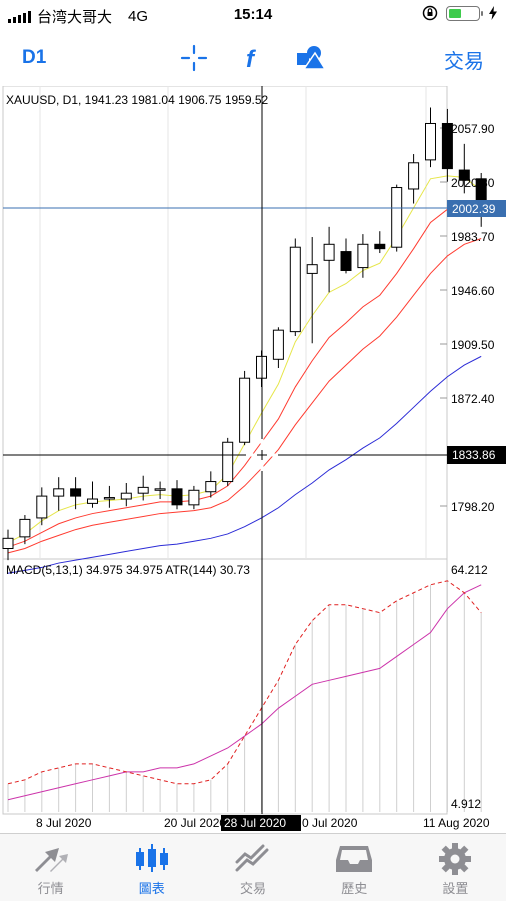 The image size is (506, 901). Describe the element at coordinates (34, 57) in the screenshot. I see `timeframe-button: D1` at that location.